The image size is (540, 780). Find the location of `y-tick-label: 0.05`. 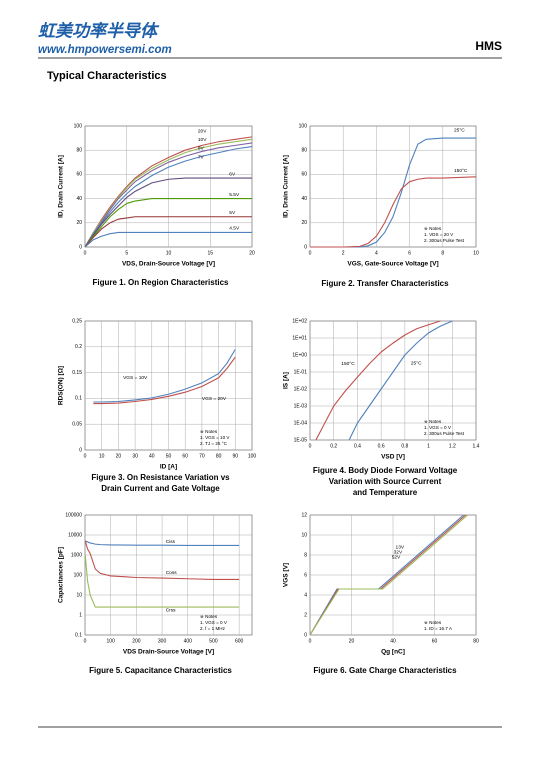

y-tick-label: 0.05 is located at coordinates (77, 425).